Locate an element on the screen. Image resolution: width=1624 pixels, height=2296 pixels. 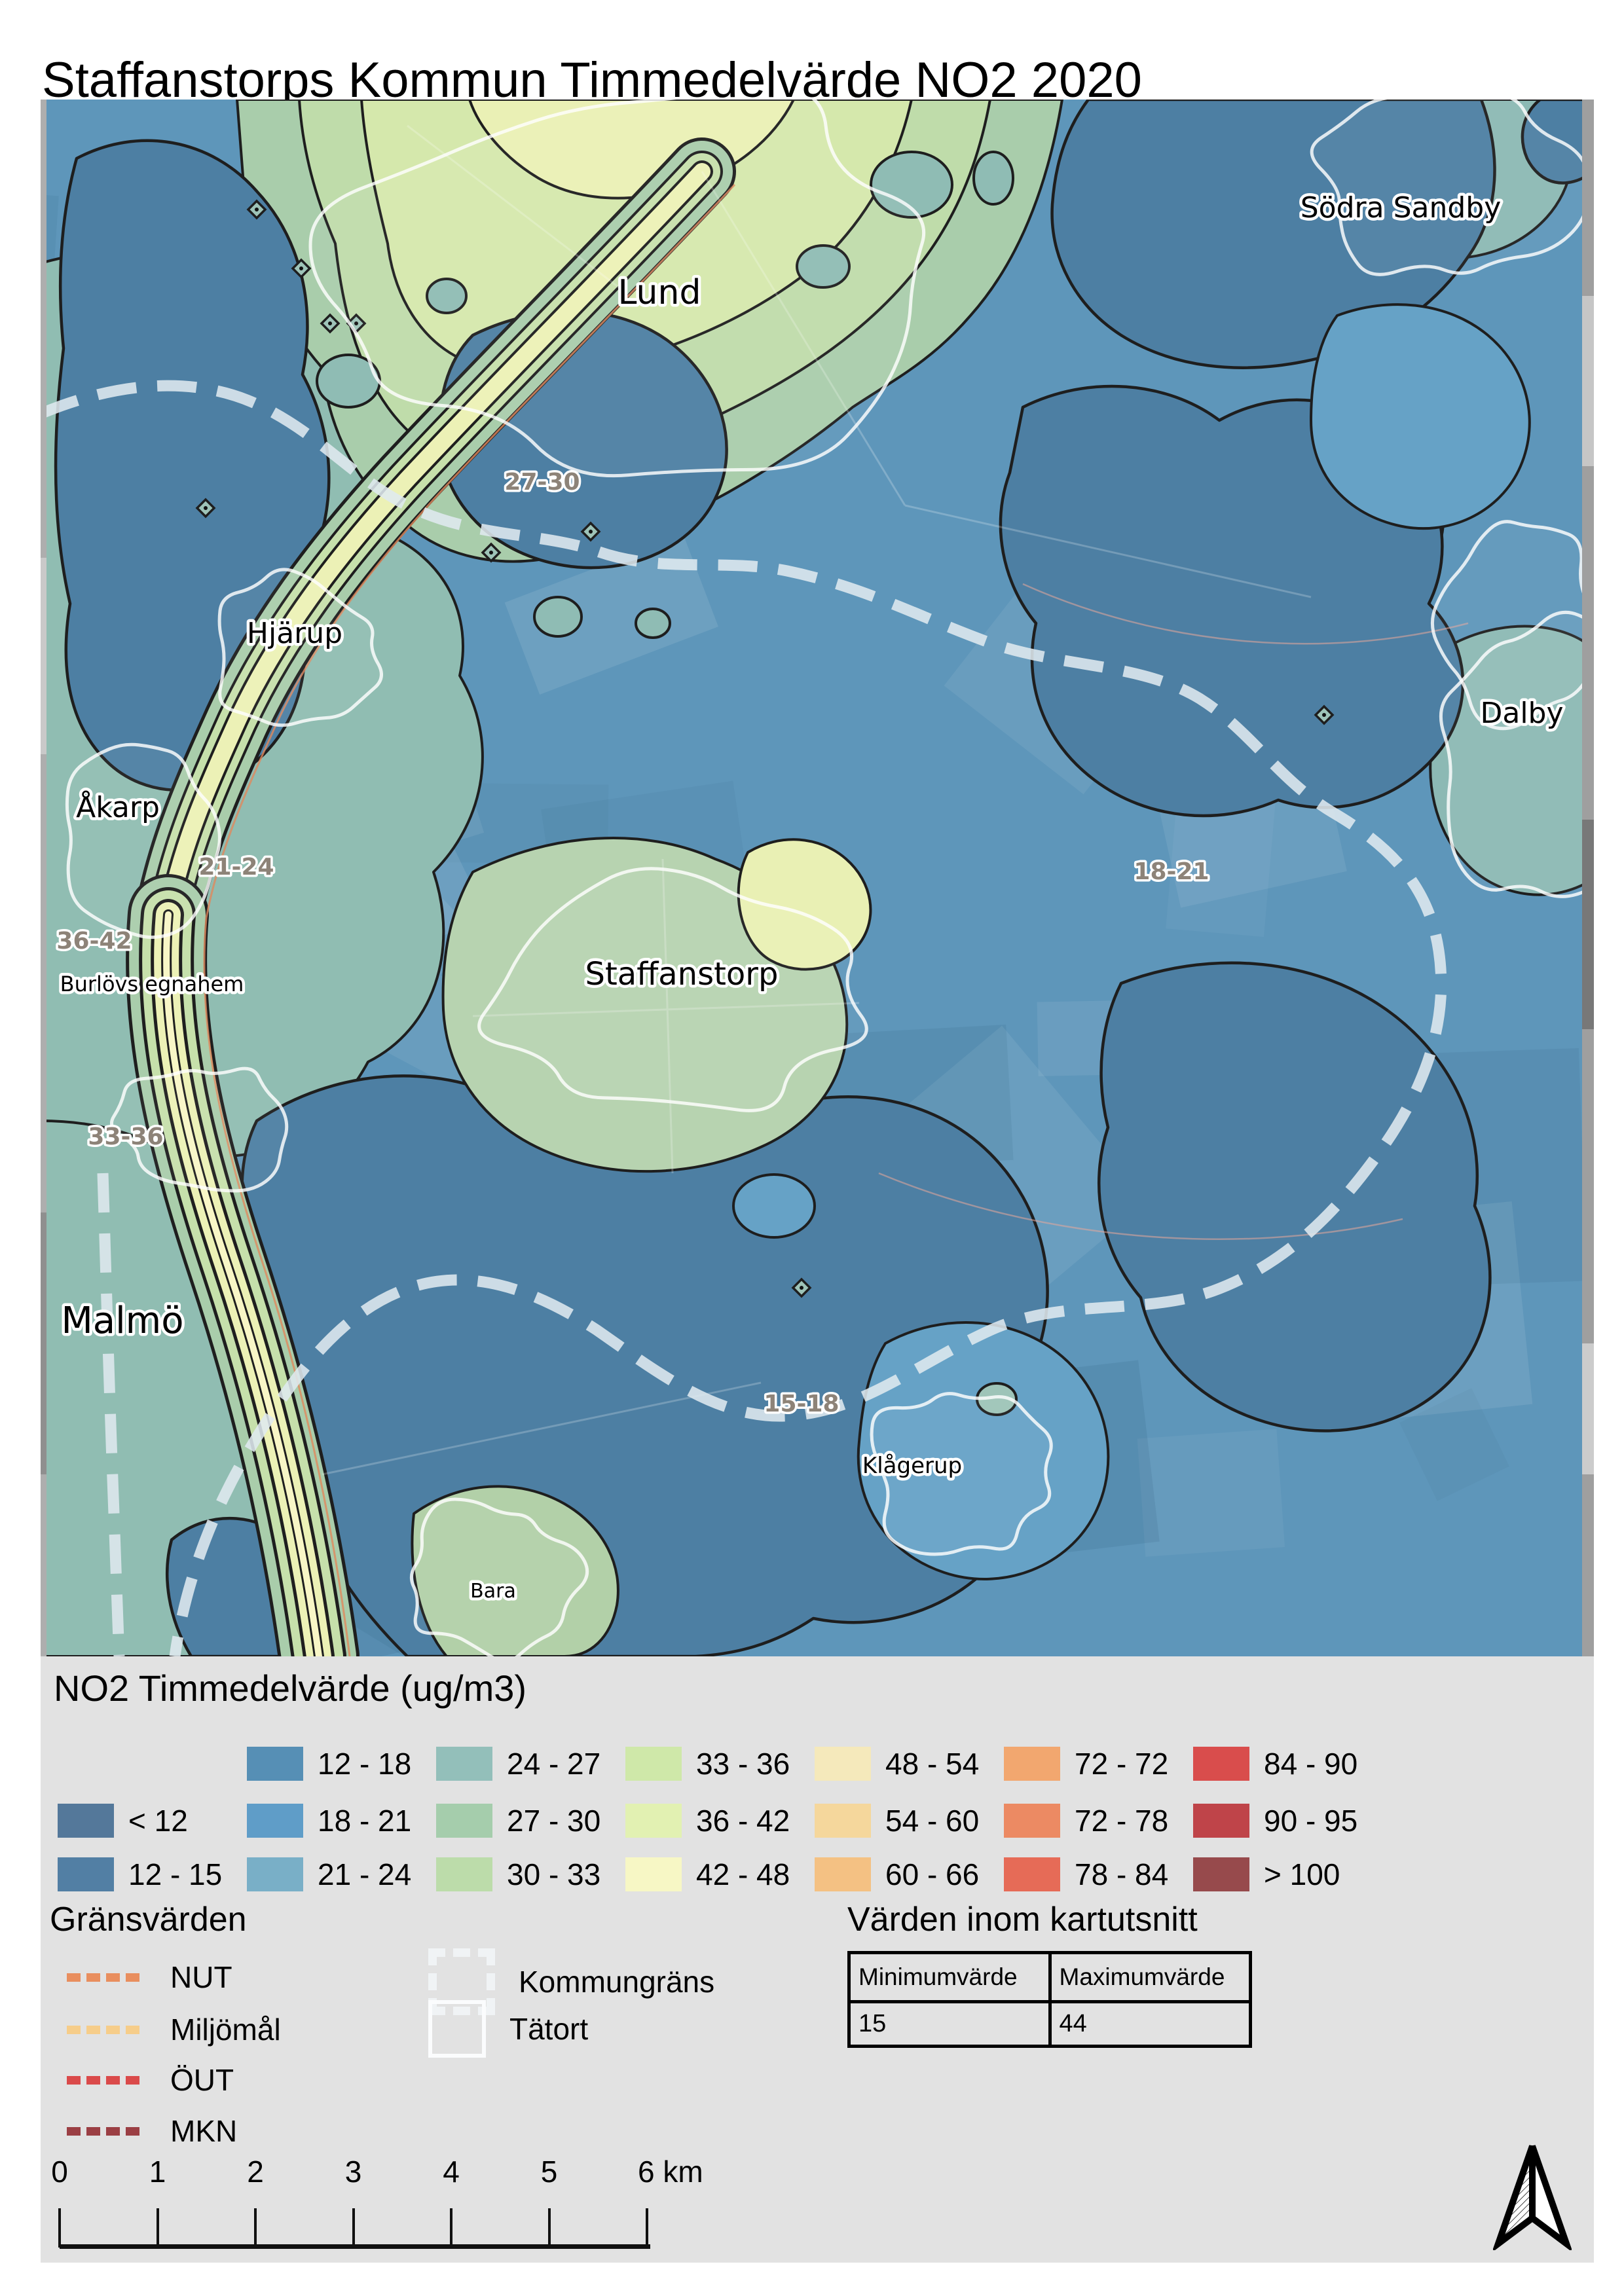
value-label: 18-21 is located at coordinates (1171, 871).